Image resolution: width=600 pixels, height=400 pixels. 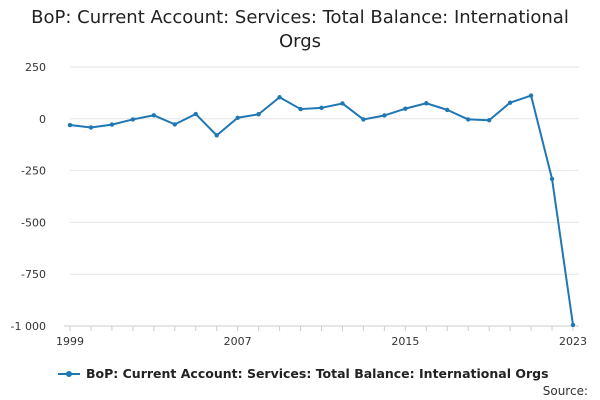 I want to click on legend-marker, so click(x=69, y=373).